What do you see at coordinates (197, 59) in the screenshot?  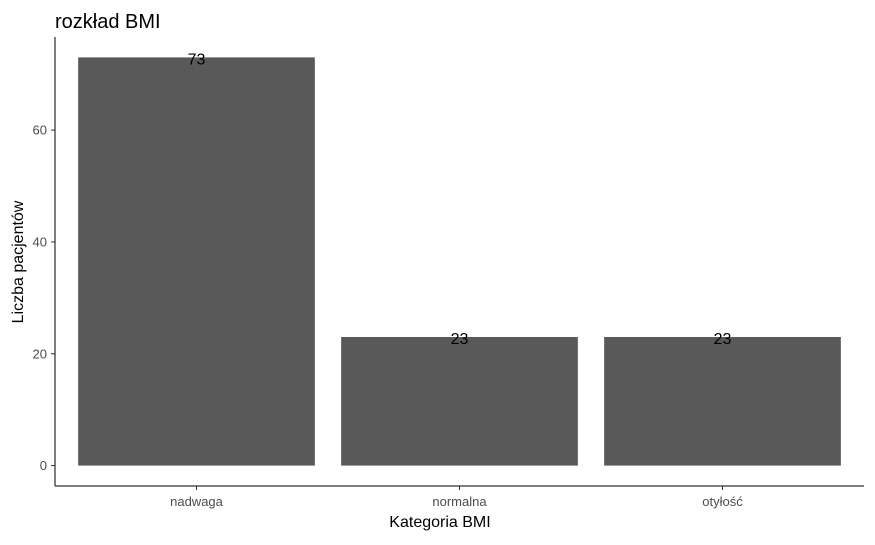 I see `data-label-nadwaga: 73` at bounding box center [197, 59].